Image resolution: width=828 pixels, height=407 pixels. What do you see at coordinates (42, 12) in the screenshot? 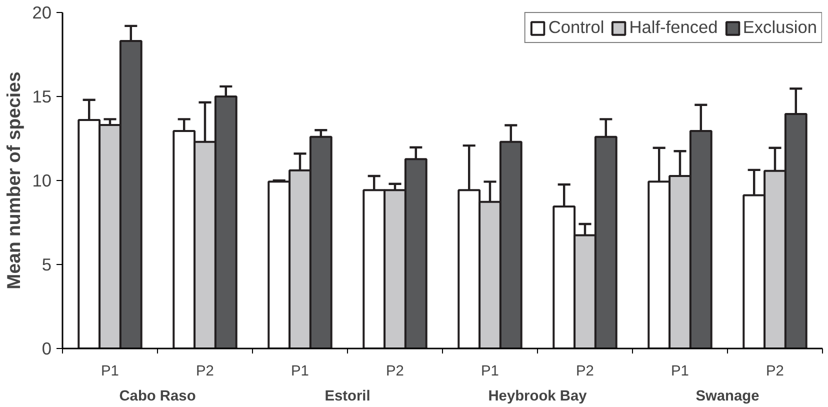
I see `y-tick-label: 20` at bounding box center [42, 12].